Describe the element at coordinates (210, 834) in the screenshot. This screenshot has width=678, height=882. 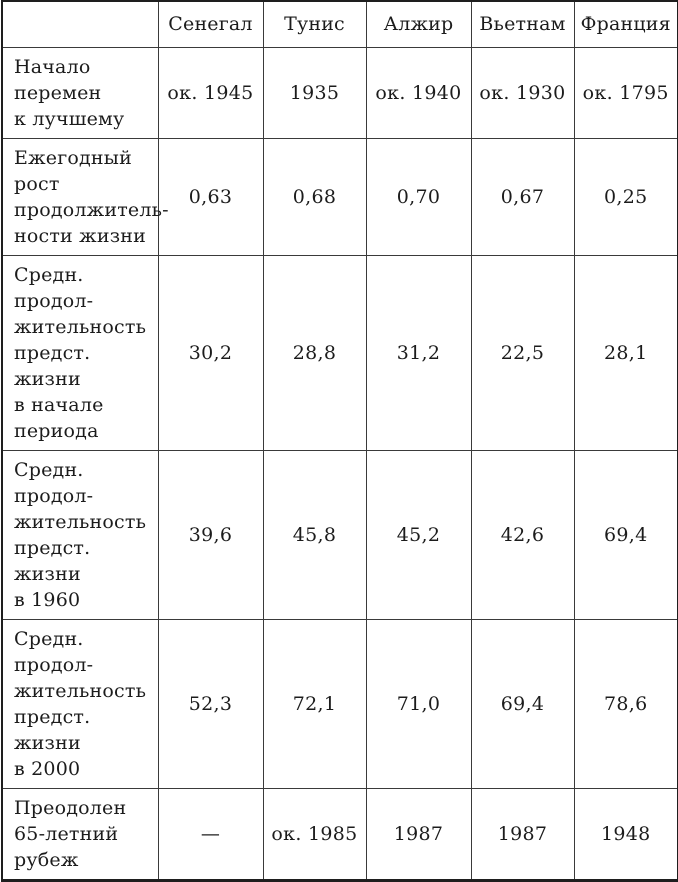
I see `table-cell: —` at that location.